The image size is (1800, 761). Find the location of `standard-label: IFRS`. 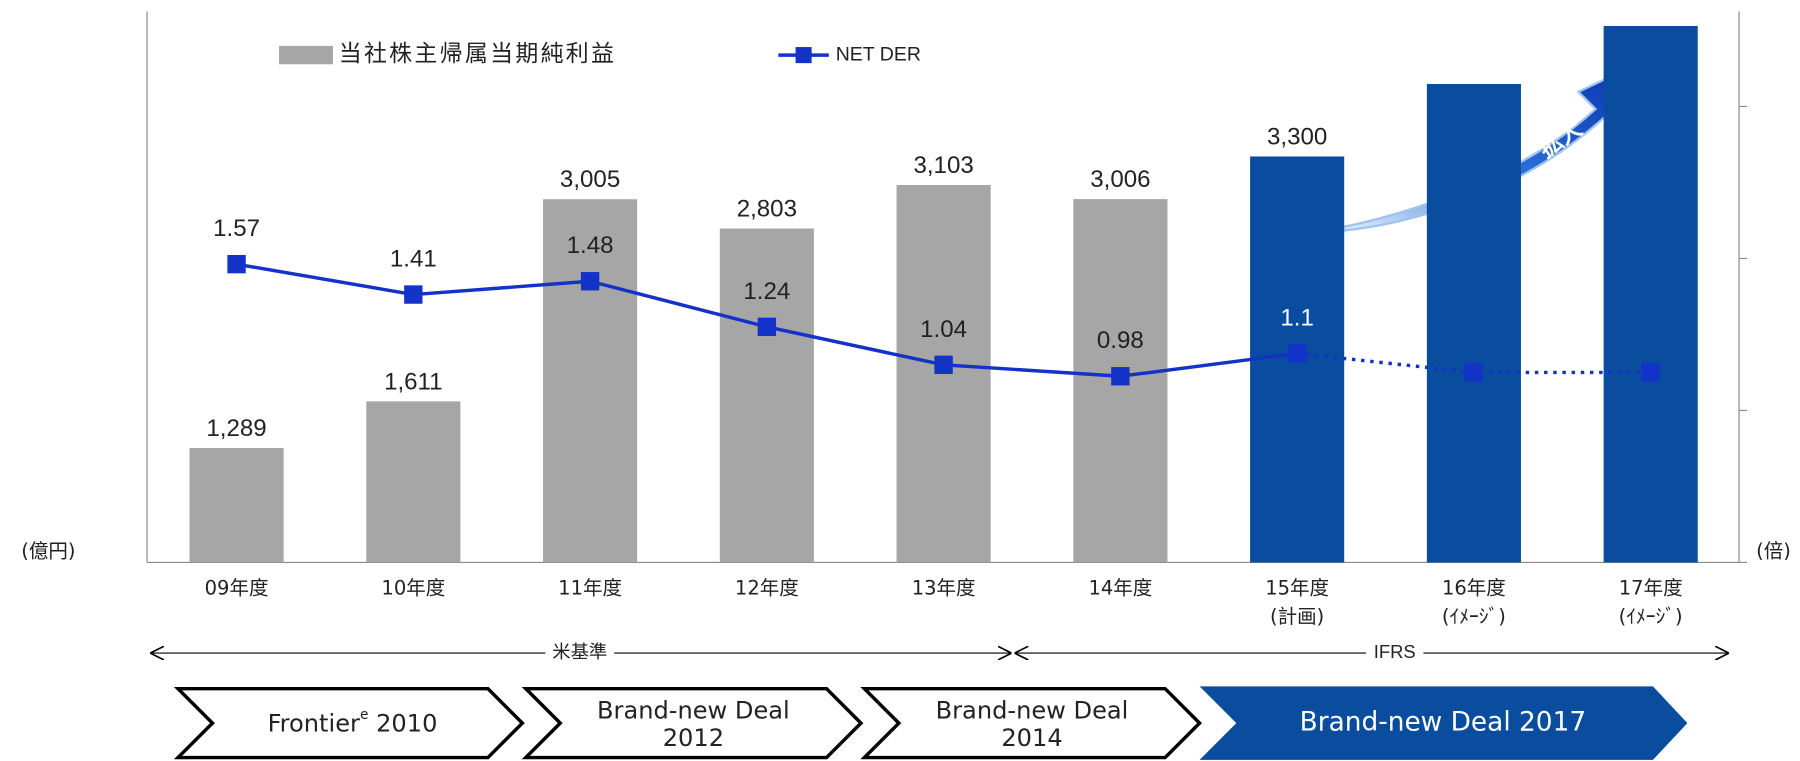

standard-label: IFRS is located at coordinates (1395, 651).